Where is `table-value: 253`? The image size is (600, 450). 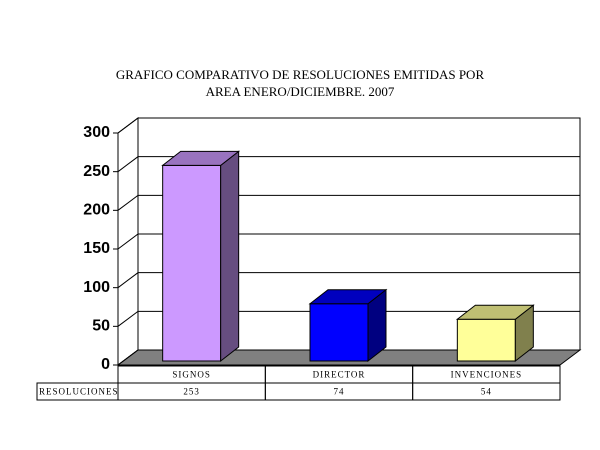
table-value: 253 is located at coordinates (191, 392).